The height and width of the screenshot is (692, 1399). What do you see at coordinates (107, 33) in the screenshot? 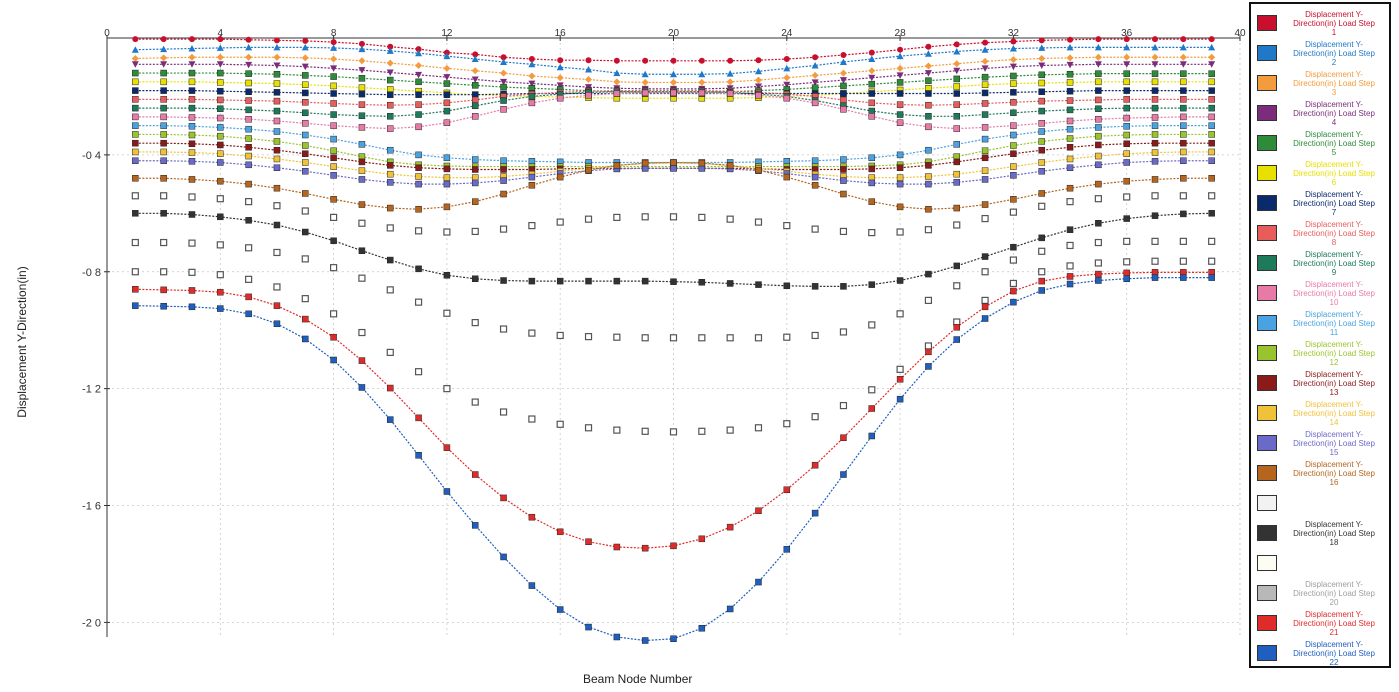
I see `x-tick-label: 0` at bounding box center [107, 33].